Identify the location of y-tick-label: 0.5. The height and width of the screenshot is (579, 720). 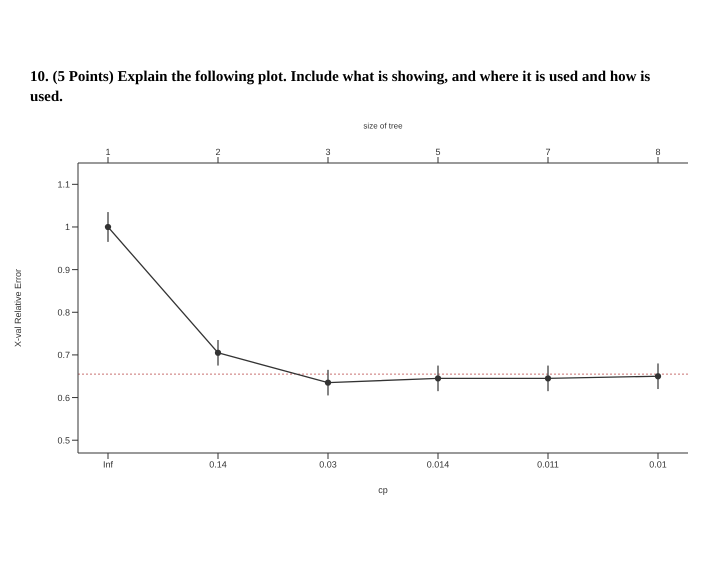
(63, 440).